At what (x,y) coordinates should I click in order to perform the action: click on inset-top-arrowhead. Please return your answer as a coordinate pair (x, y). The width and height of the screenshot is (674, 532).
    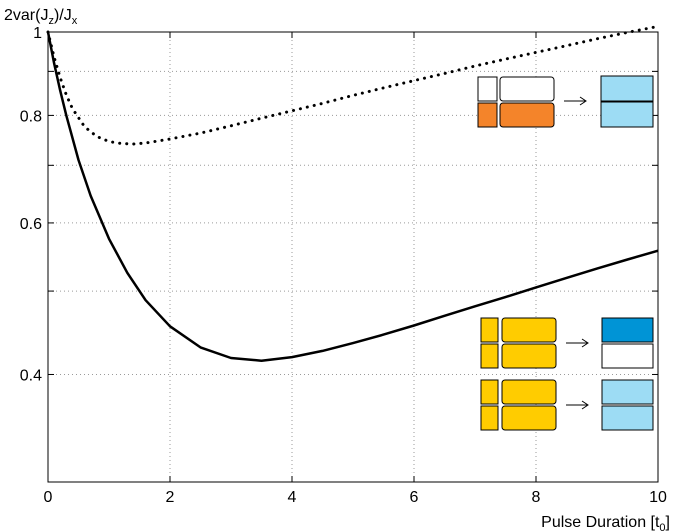
    Looking at the image, I should click on (583, 101).